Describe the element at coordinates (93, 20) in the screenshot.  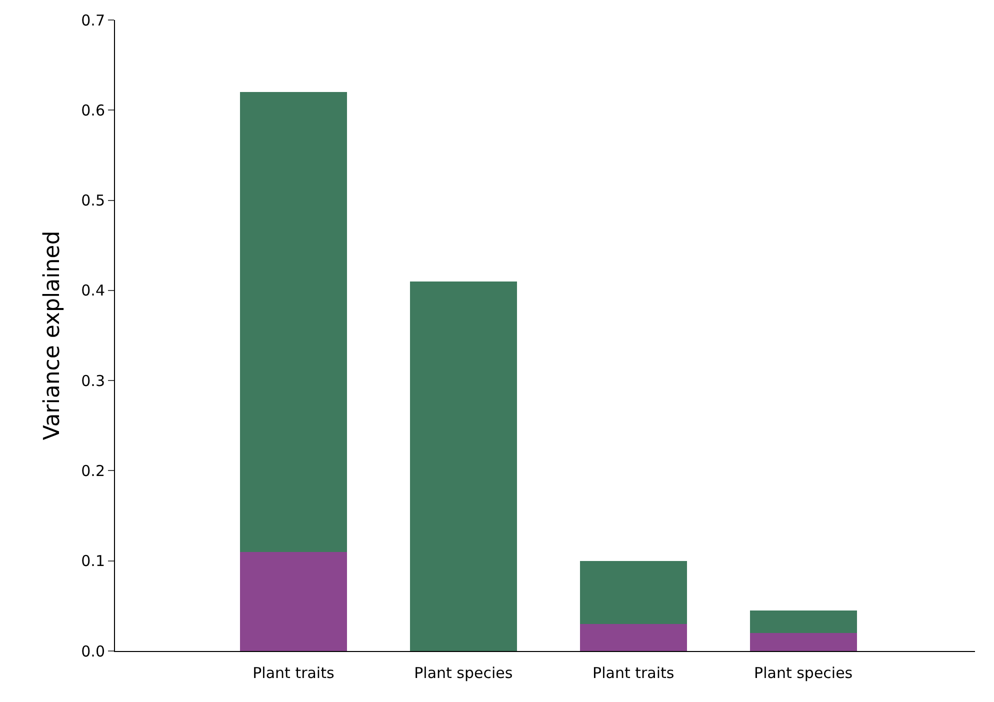
I see `y-tick-label: 0.7` at that location.